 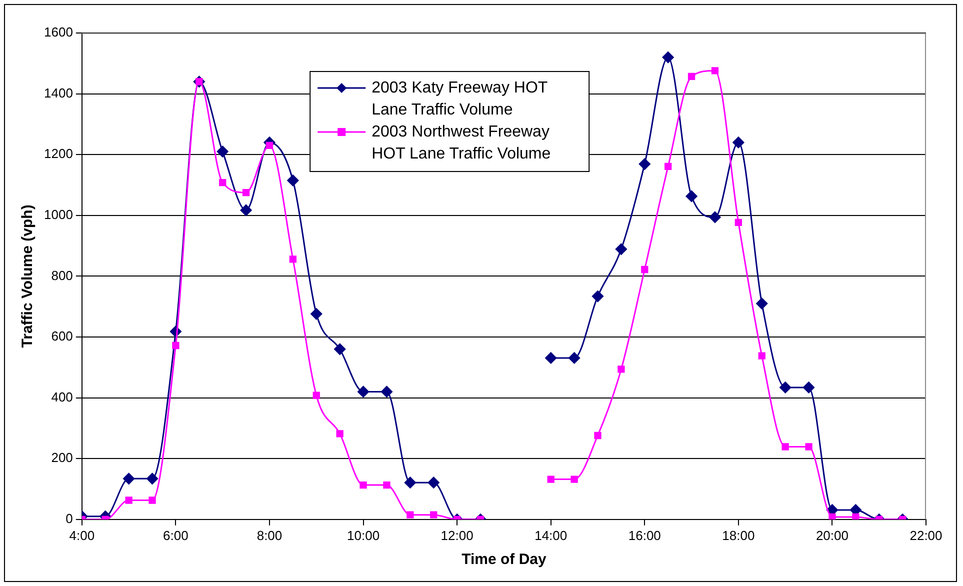 I want to click on x-tick-label: 4:00, so click(x=82, y=535).